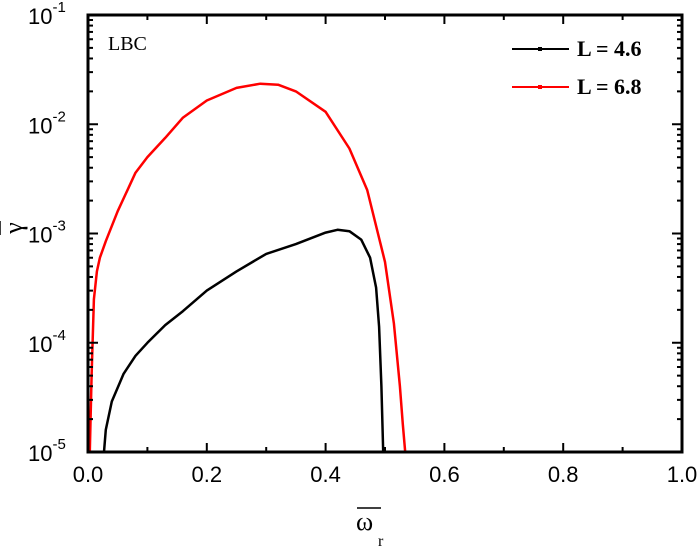 The height and width of the screenshot is (549, 700). What do you see at coordinates (88, 474) in the screenshot?
I see `x-tick-label: 0.0` at bounding box center [88, 474].